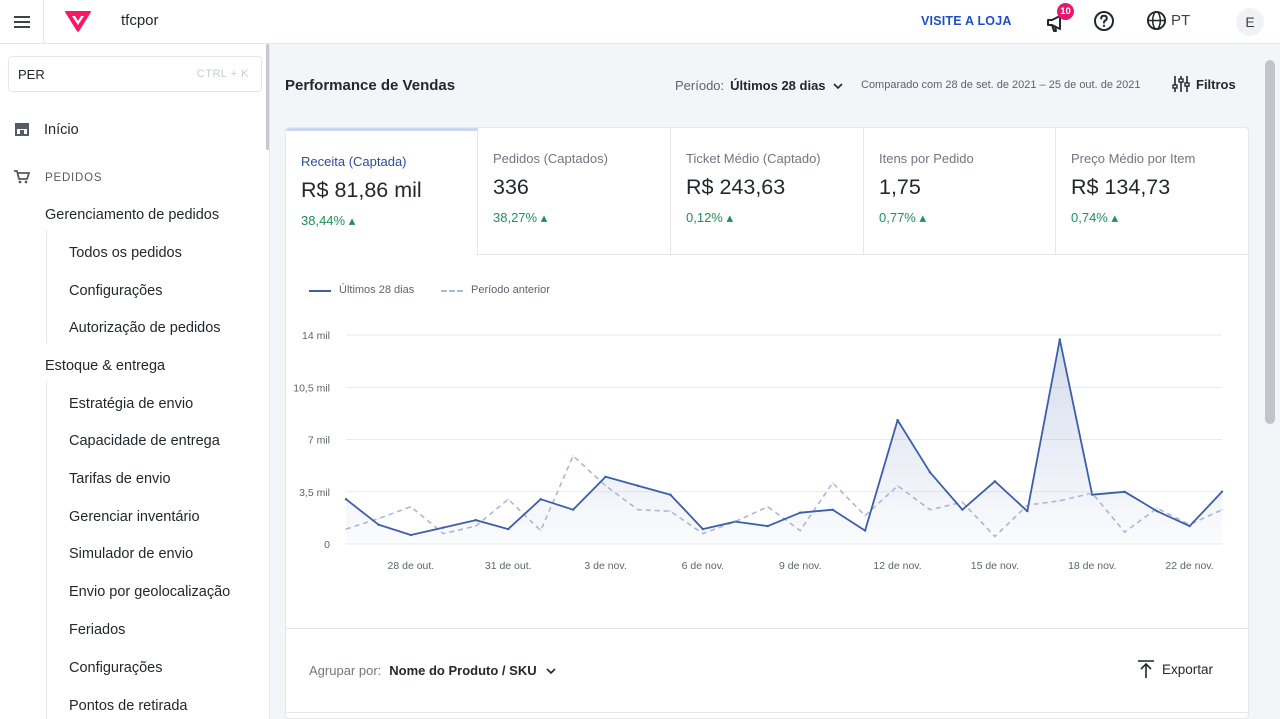 Image resolution: width=1280 pixels, height=719 pixels. I want to click on kpi-value: R$ 243,63, so click(736, 187).